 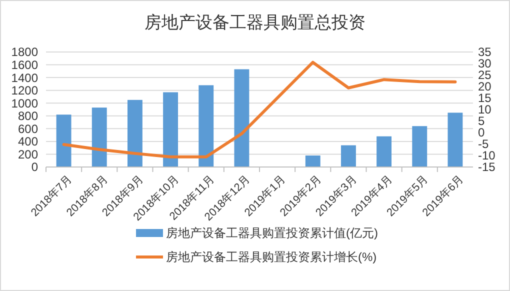 What do you see at coordinates (272, 233) in the screenshot?
I see `legend-label: 房地产设备工器具购置投资累计值(亿元)` at bounding box center [272, 233].